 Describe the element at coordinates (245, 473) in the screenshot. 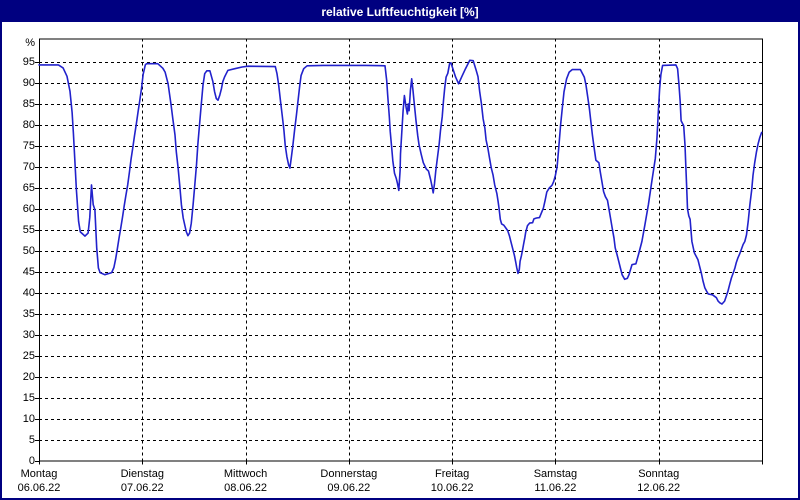

I see `x-day-label-mittwoch: Mittwoch` at that location.